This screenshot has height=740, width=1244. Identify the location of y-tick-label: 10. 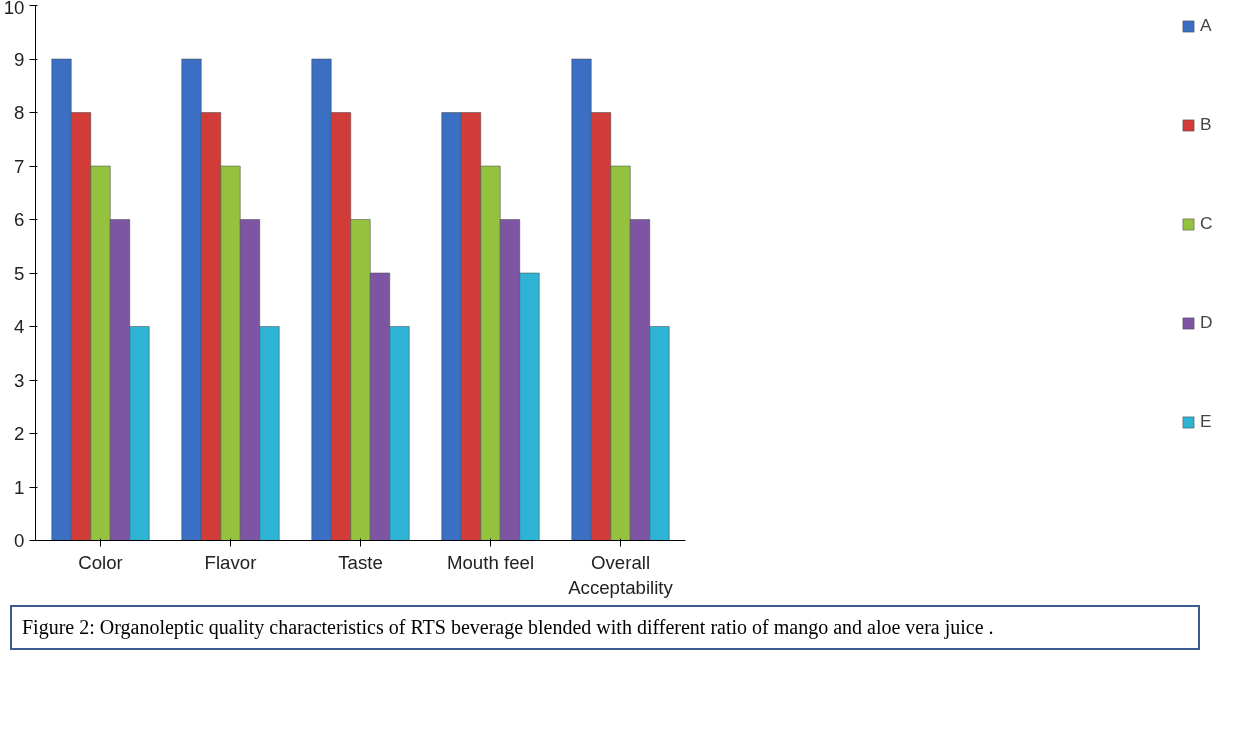
(14, 9).